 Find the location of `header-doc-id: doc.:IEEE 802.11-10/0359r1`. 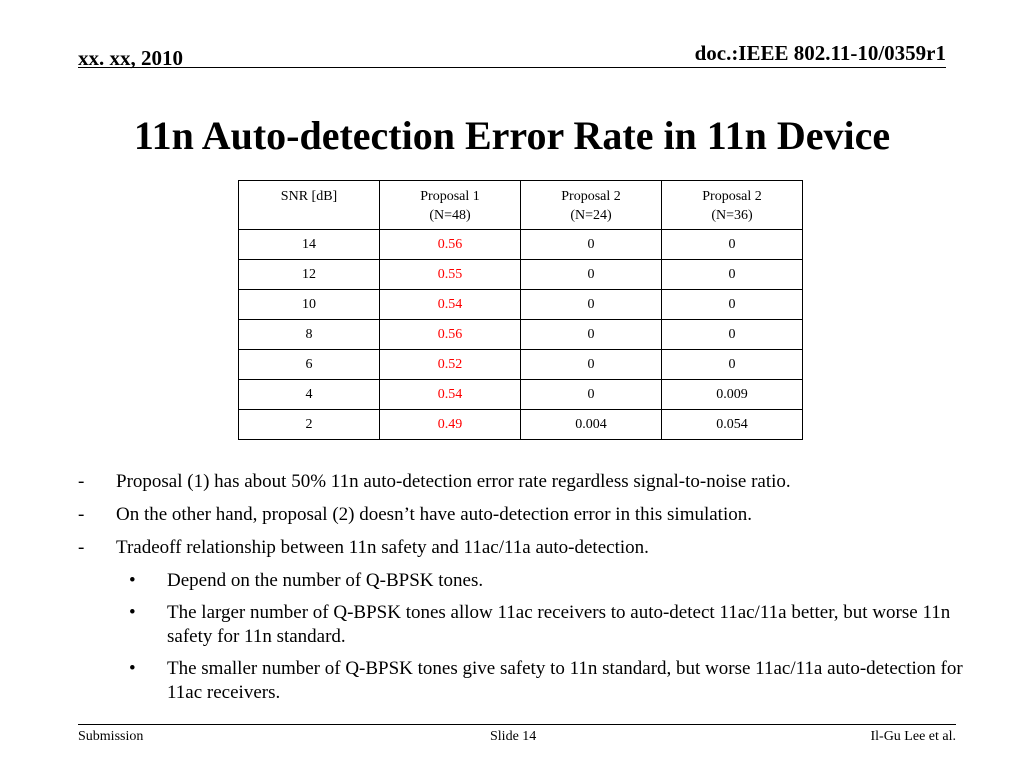

header-doc-id: doc.:IEEE 802.11-10/0359r1 is located at coordinates (820, 53).